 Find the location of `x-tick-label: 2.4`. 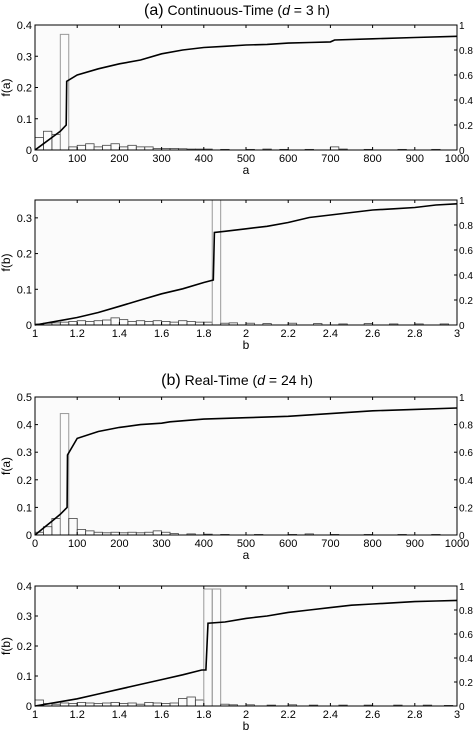

x-tick-label: 2.4 is located at coordinates (330, 715).